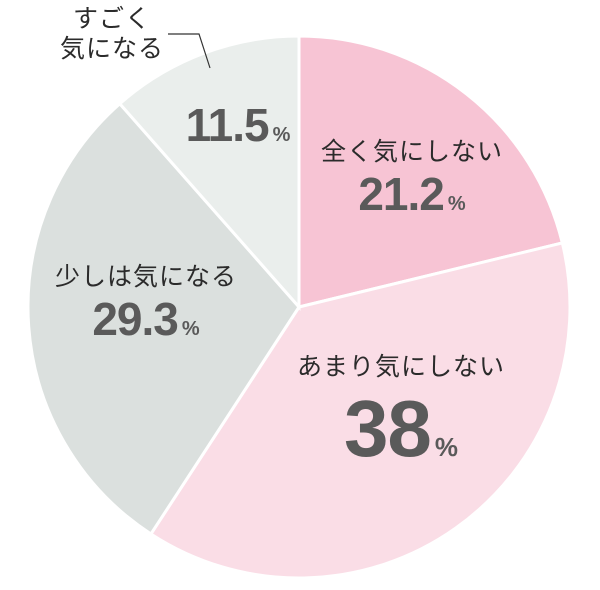 The height and width of the screenshot is (590, 600). What do you see at coordinates (209, 172) in the screenshot?
I see `pie-slice` at bounding box center [209, 172].